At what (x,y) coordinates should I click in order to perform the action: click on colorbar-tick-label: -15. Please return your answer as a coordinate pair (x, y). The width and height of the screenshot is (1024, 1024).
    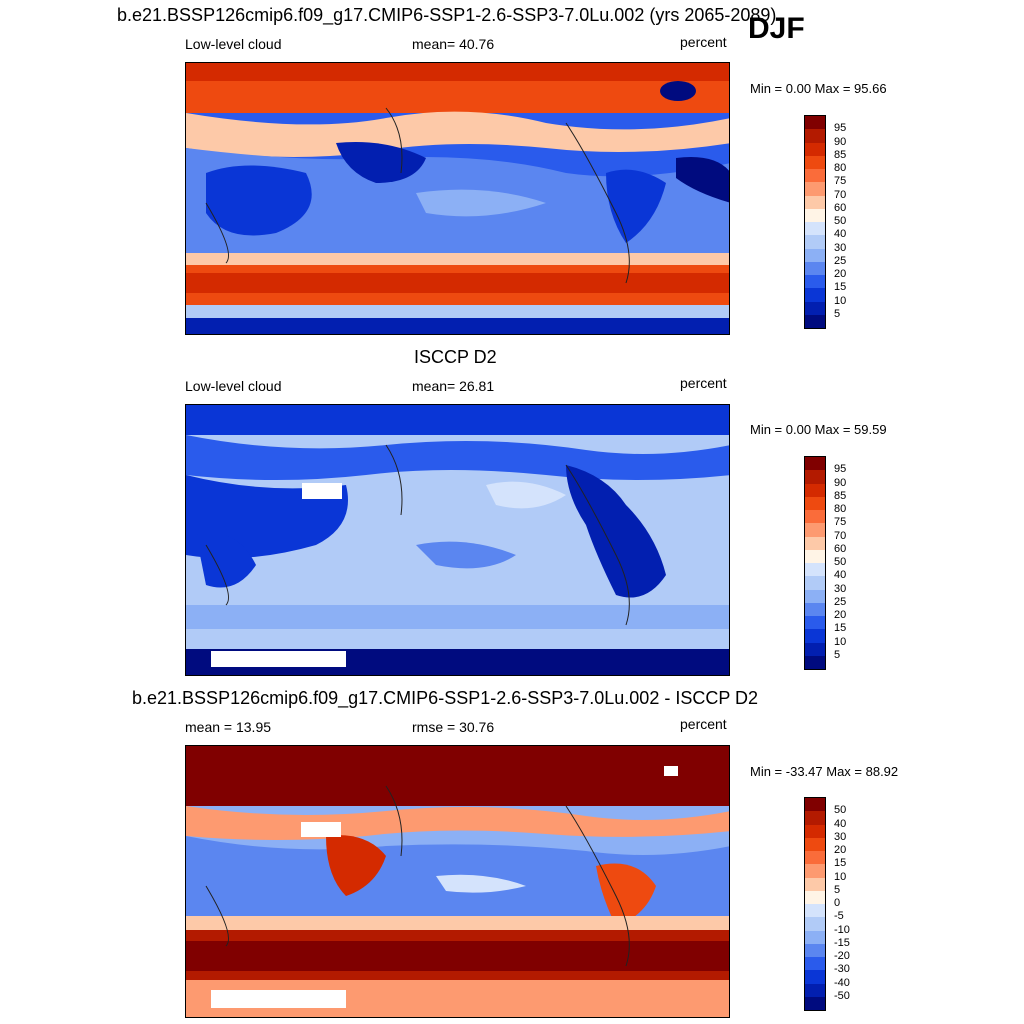
    Looking at the image, I should click on (842, 942).